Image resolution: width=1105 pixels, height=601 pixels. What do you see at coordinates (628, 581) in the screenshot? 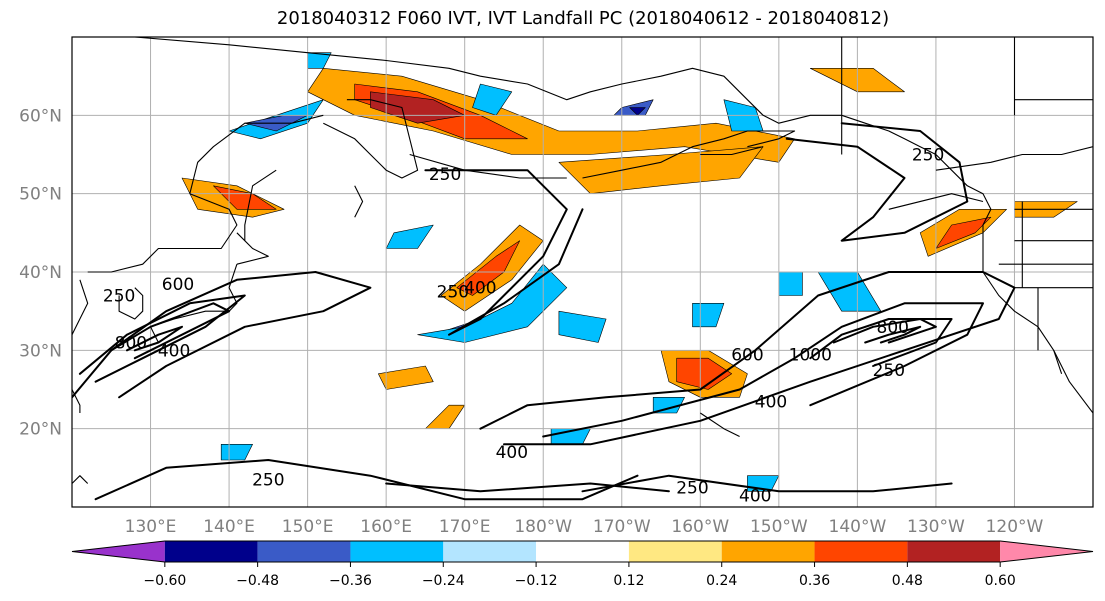
I see `colorbar-label-5: 0.12` at bounding box center [628, 581].